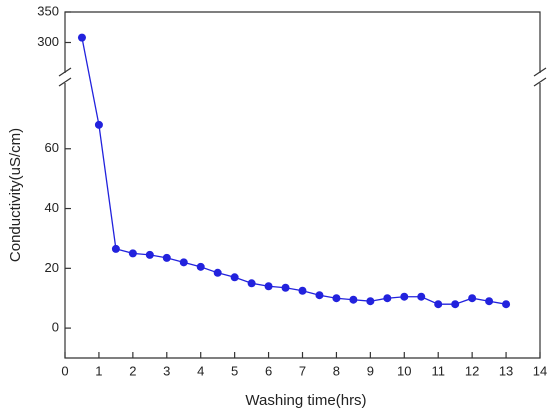  I want to click on y-tick-label: 350, so click(48, 10).